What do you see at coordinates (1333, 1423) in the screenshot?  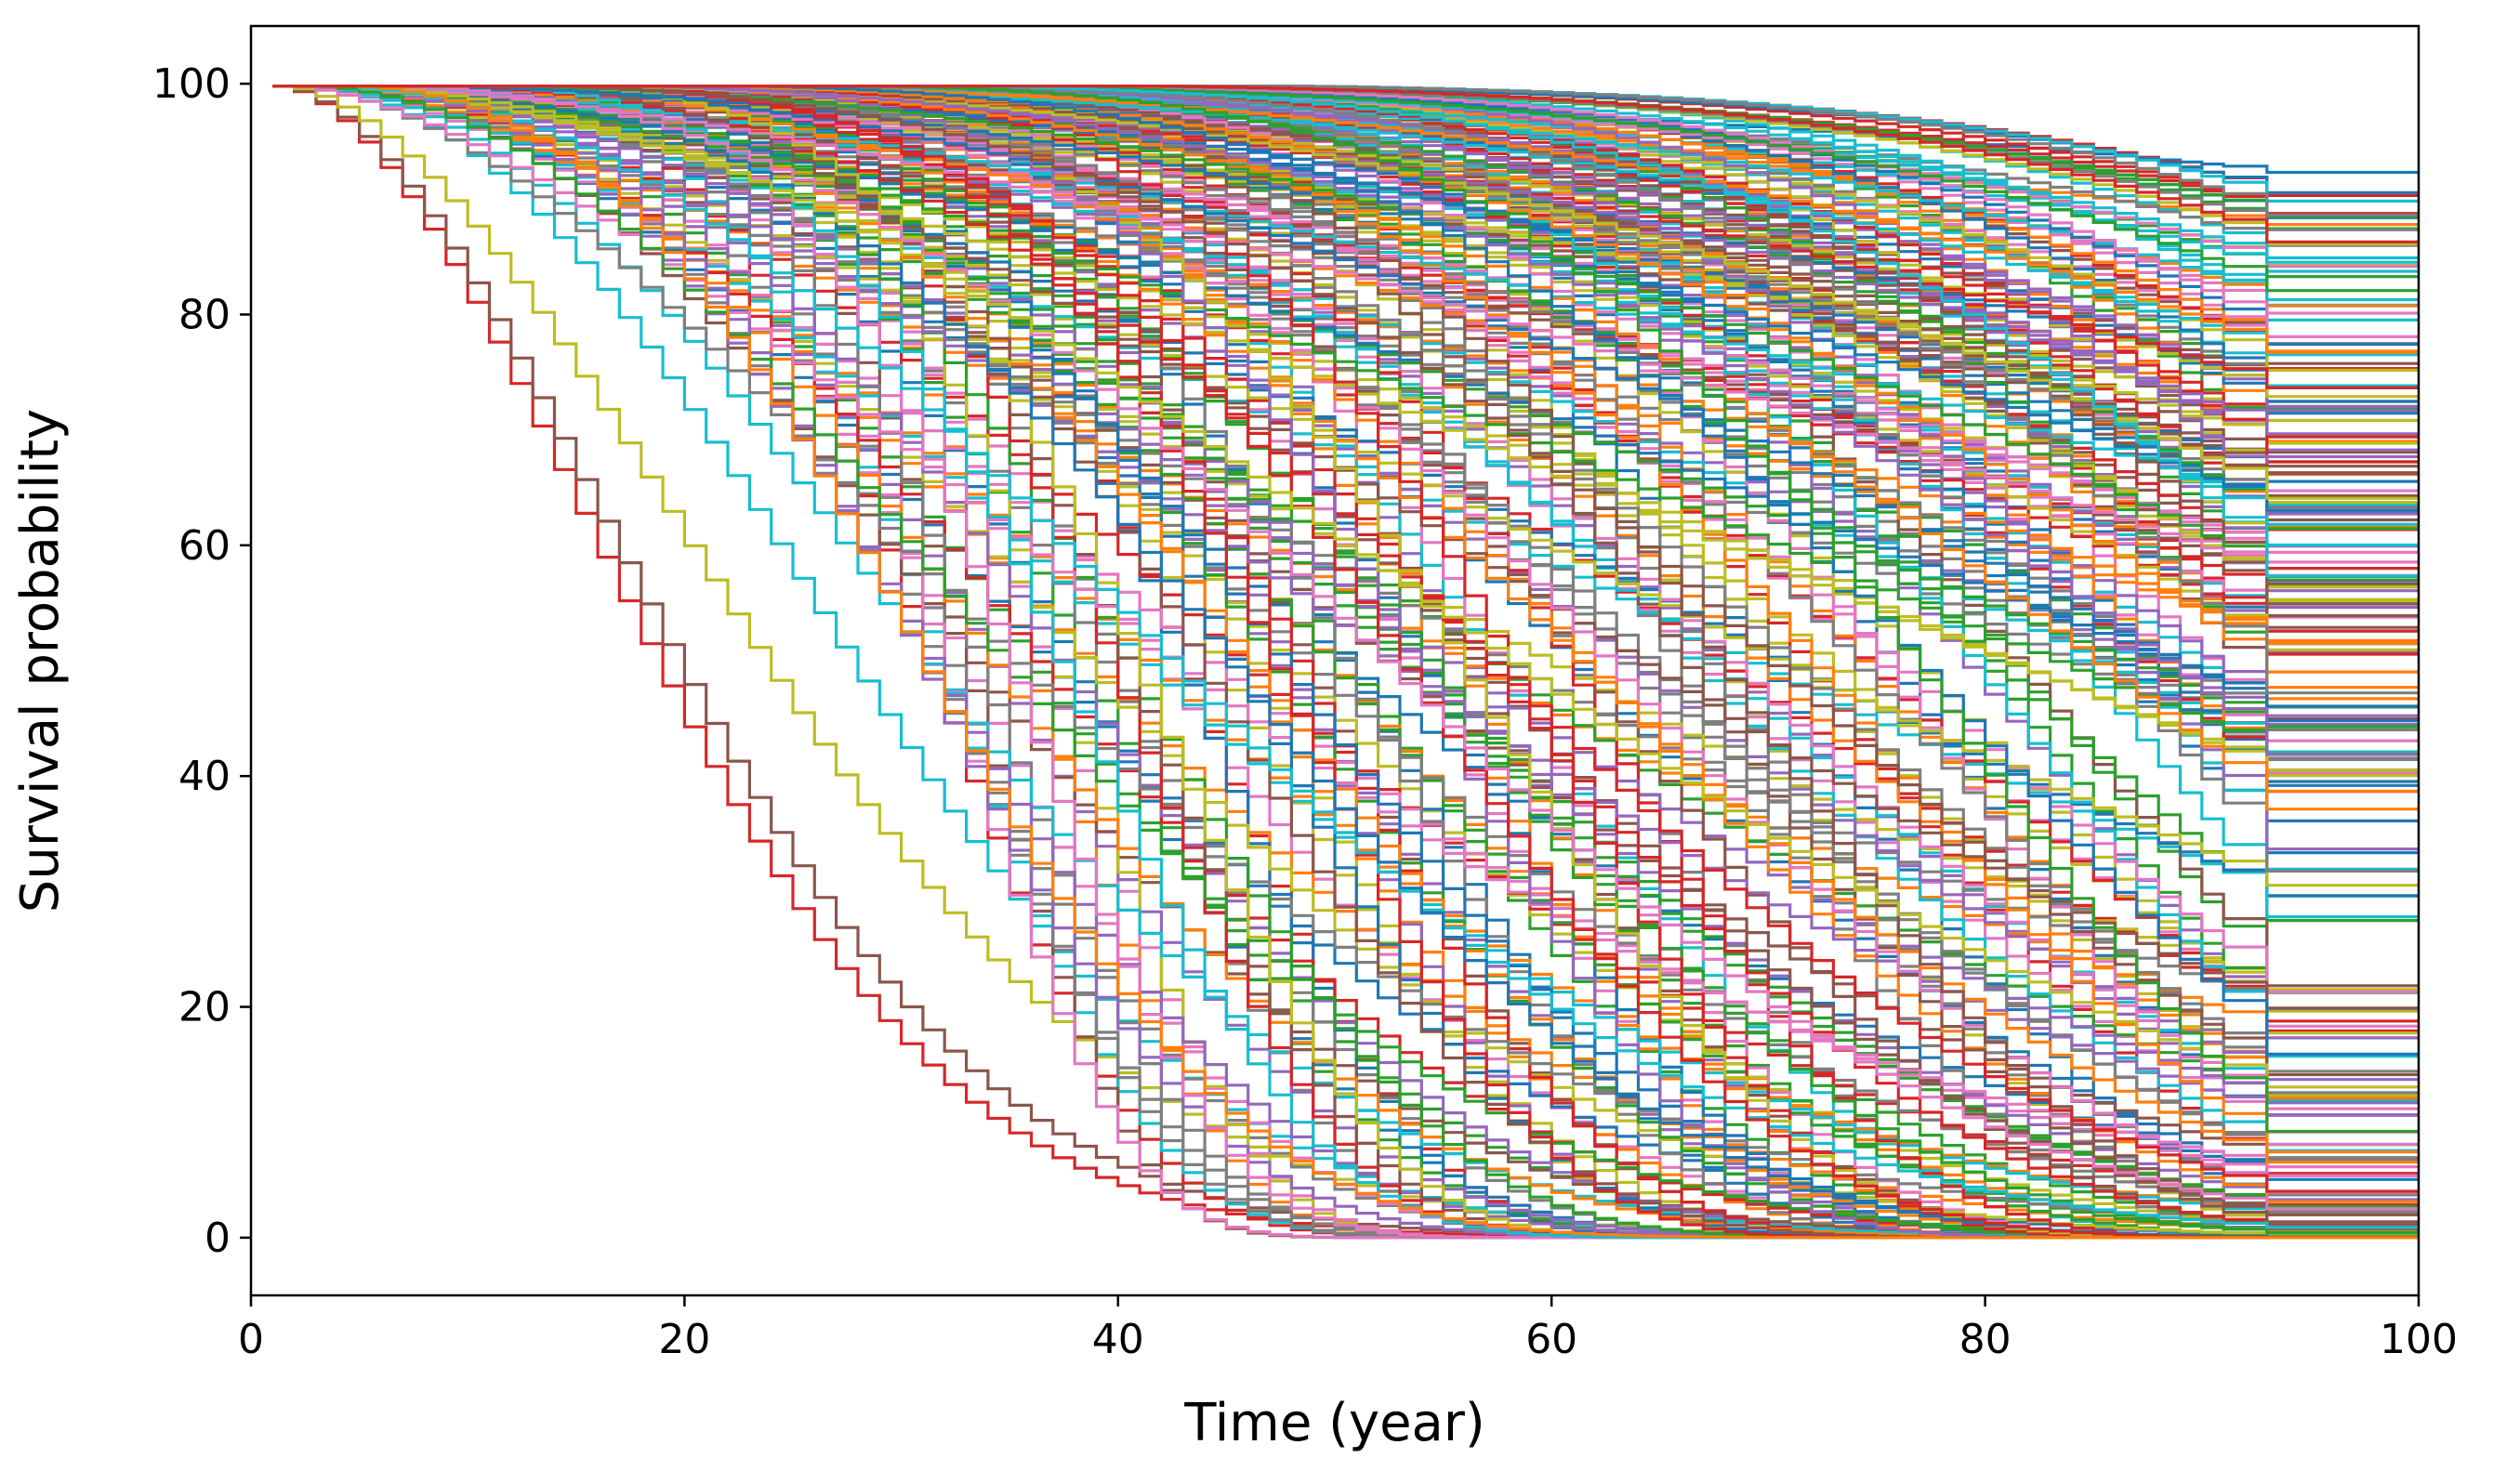 I see `x-axis-title: Time (year)` at bounding box center [1333, 1423].